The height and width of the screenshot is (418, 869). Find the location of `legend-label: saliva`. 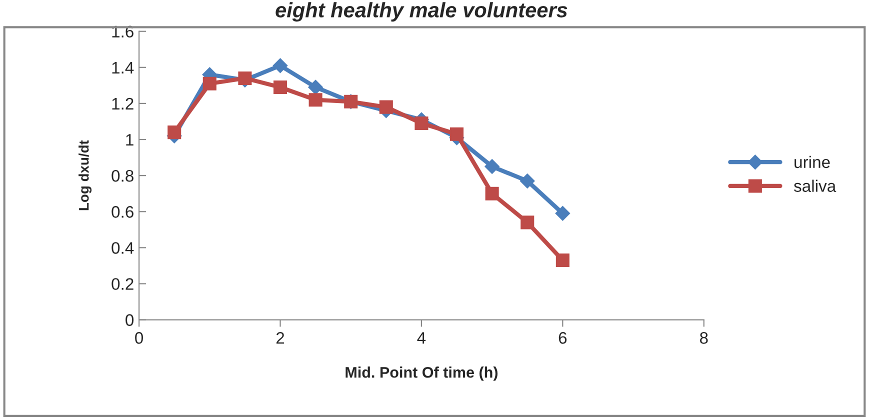

legend-label: saliva is located at coordinates (815, 186).